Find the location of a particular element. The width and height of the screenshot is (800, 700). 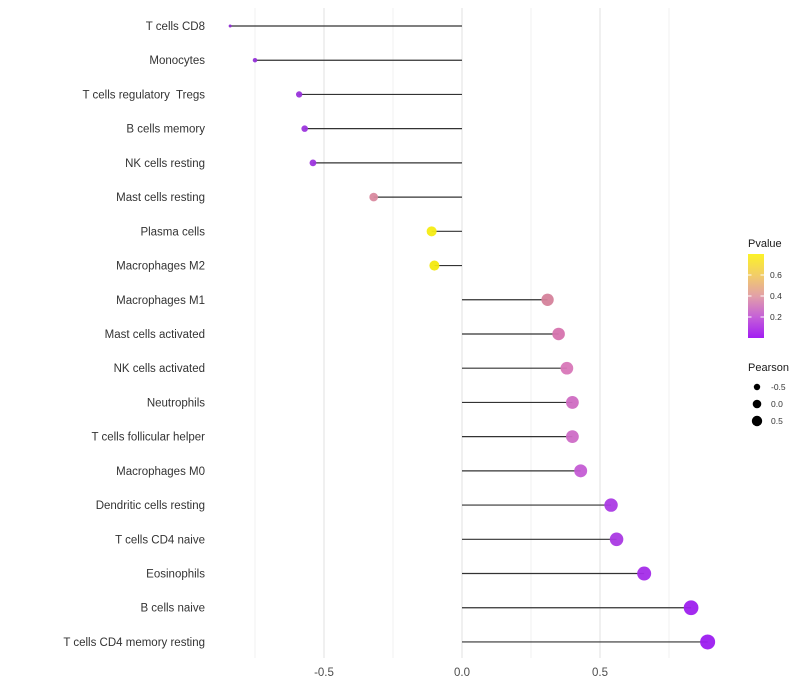

category-label: T cells CD4 memory resting is located at coordinates (134, 643).